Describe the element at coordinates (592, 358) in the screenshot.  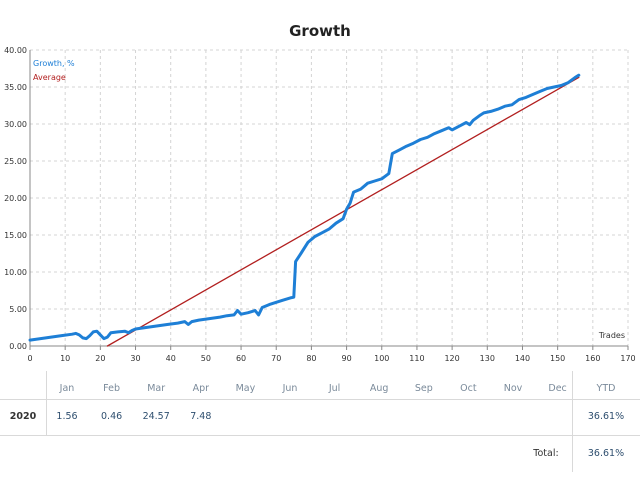
I see `x-tick-label: 160` at that location.